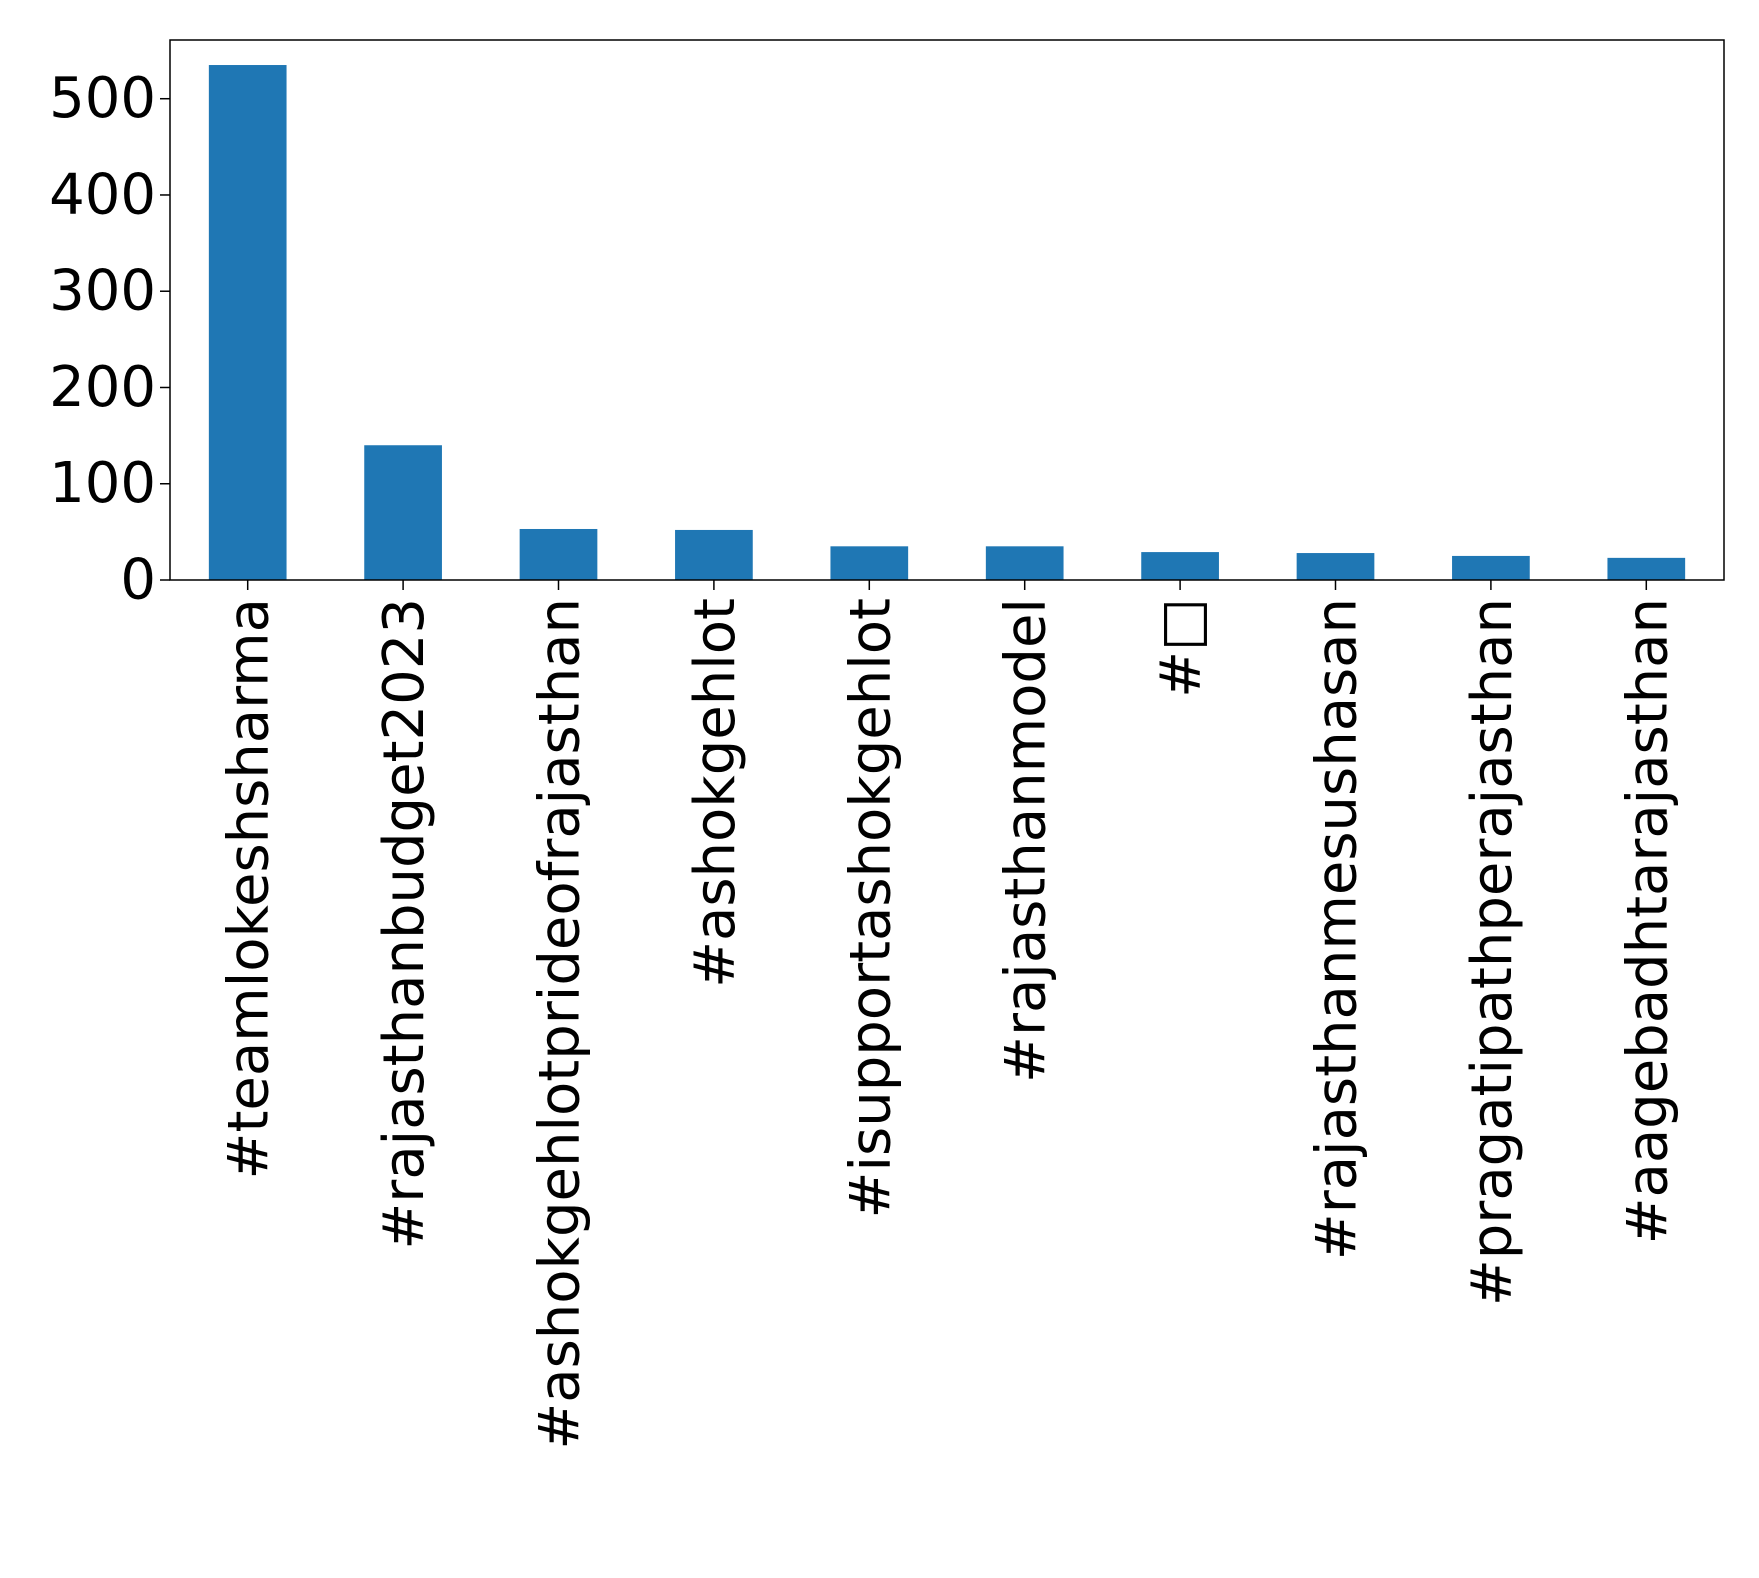 The height and width of the screenshot is (1578, 1759). Describe the element at coordinates (249, 888) in the screenshot. I see `x-tick-label: #teamlokeshsharma` at that location.